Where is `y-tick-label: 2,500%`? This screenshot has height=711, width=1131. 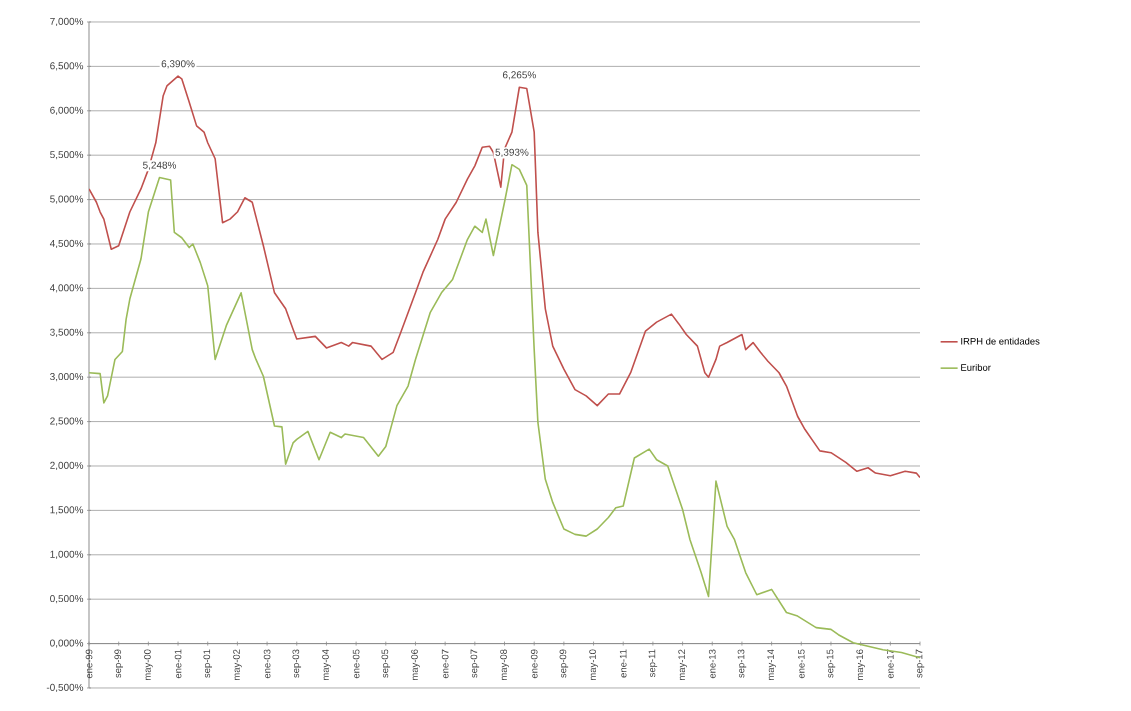 y-tick-label: 2,500% is located at coordinates (67, 421).